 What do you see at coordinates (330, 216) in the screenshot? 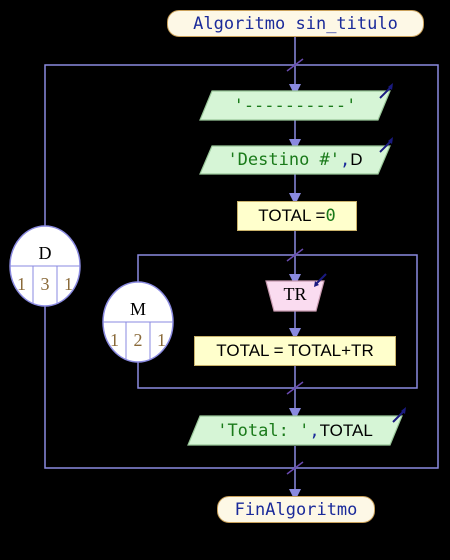
I see `assign-1-rhs: 0` at bounding box center [330, 216].